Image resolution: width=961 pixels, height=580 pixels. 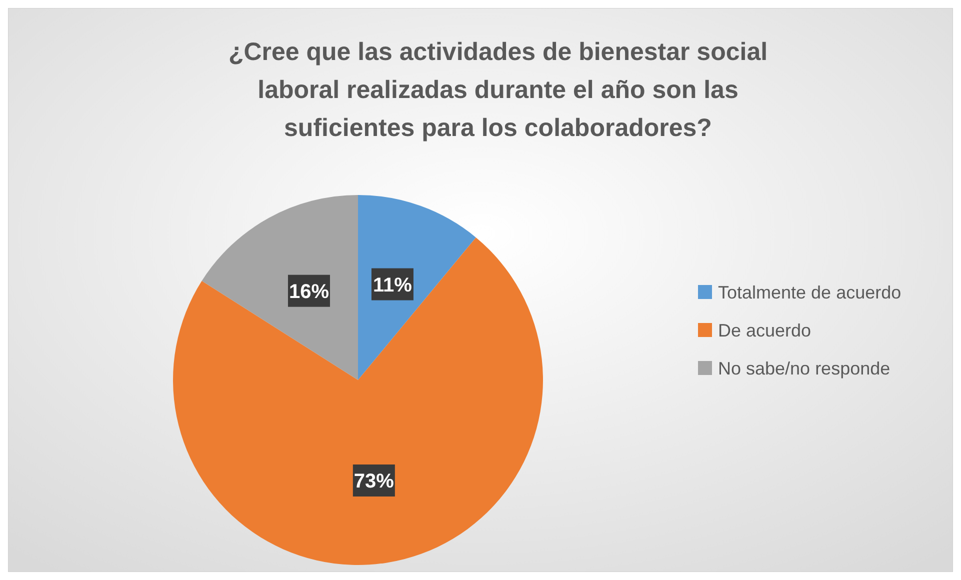 What do you see at coordinates (765, 330) in the screenshot?
I see `legend-label: De acuerdo` at bounding box center [765, 330].